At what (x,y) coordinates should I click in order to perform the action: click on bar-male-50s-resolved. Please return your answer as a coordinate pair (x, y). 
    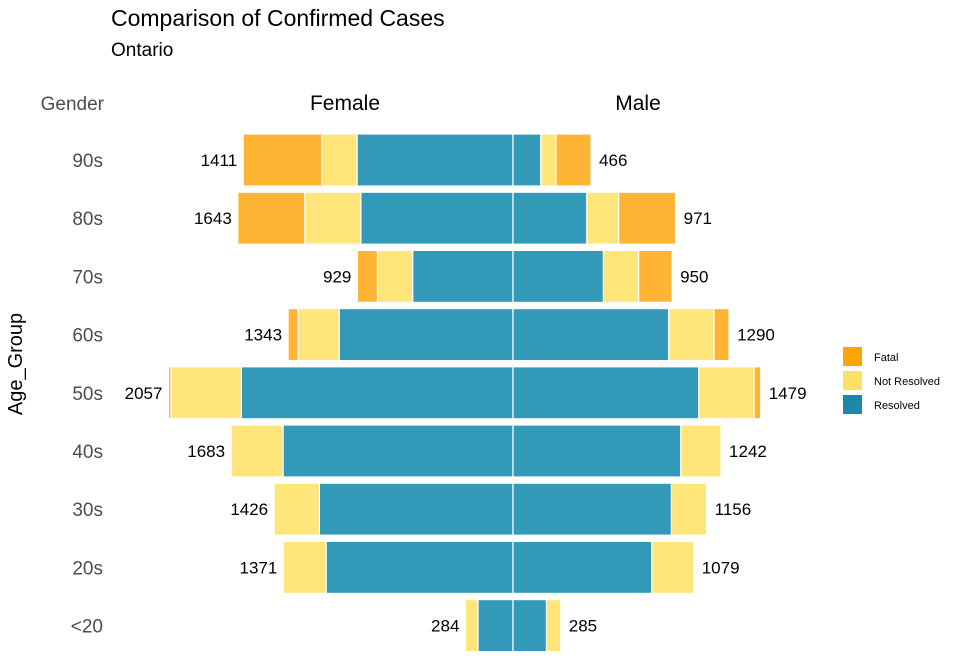
    Looking at the image, I should click on (606, 393).